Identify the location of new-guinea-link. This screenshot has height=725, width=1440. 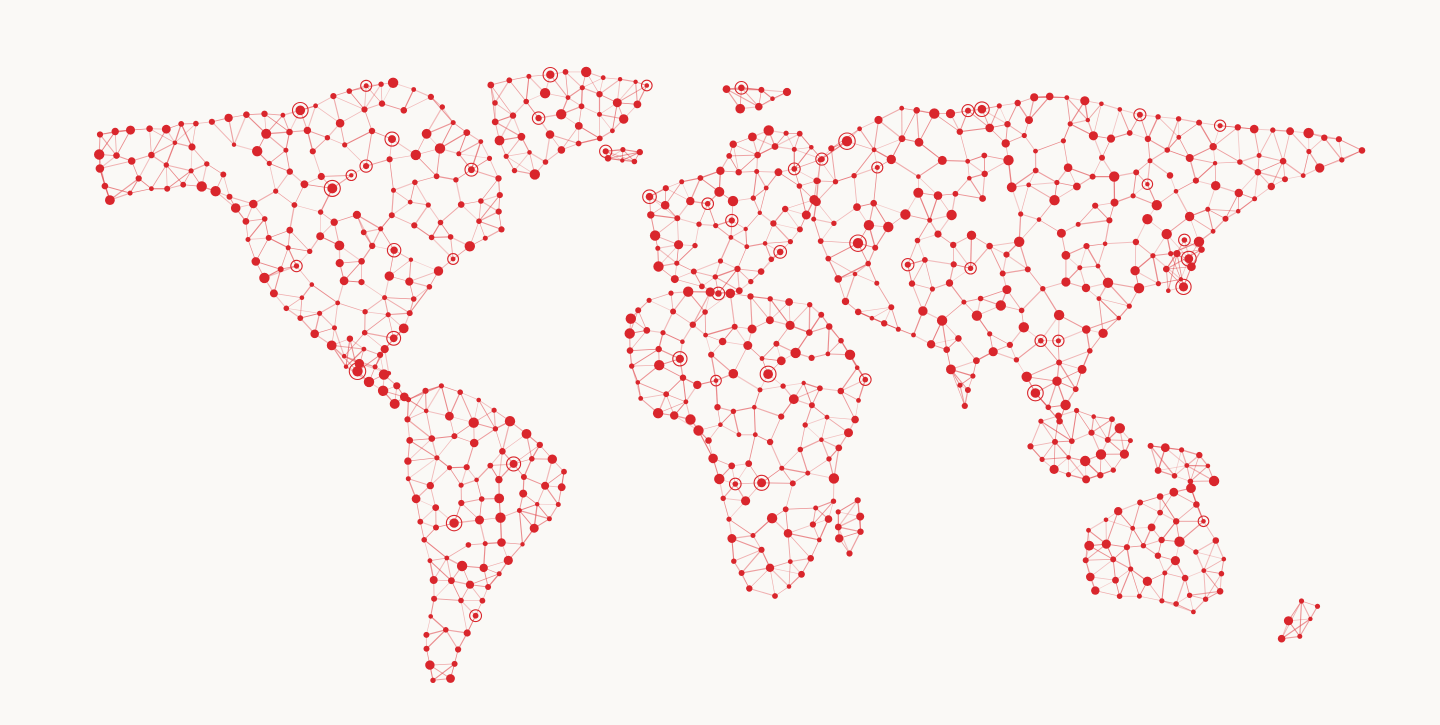
(1162, 461).